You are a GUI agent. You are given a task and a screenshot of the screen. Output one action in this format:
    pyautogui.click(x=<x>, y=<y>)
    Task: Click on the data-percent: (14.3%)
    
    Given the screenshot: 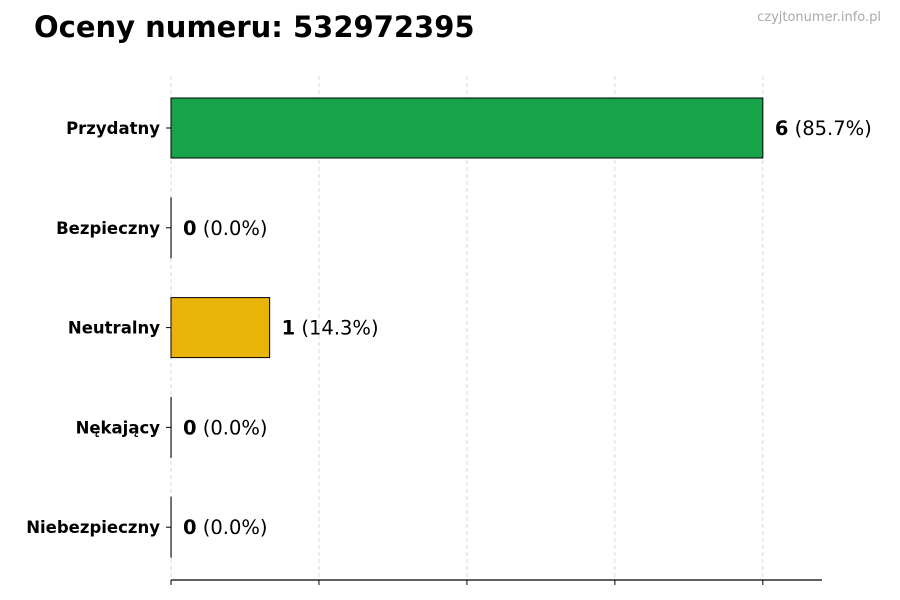 What is the action you would take?
    pyautogui.click(x=336, y=328)
    